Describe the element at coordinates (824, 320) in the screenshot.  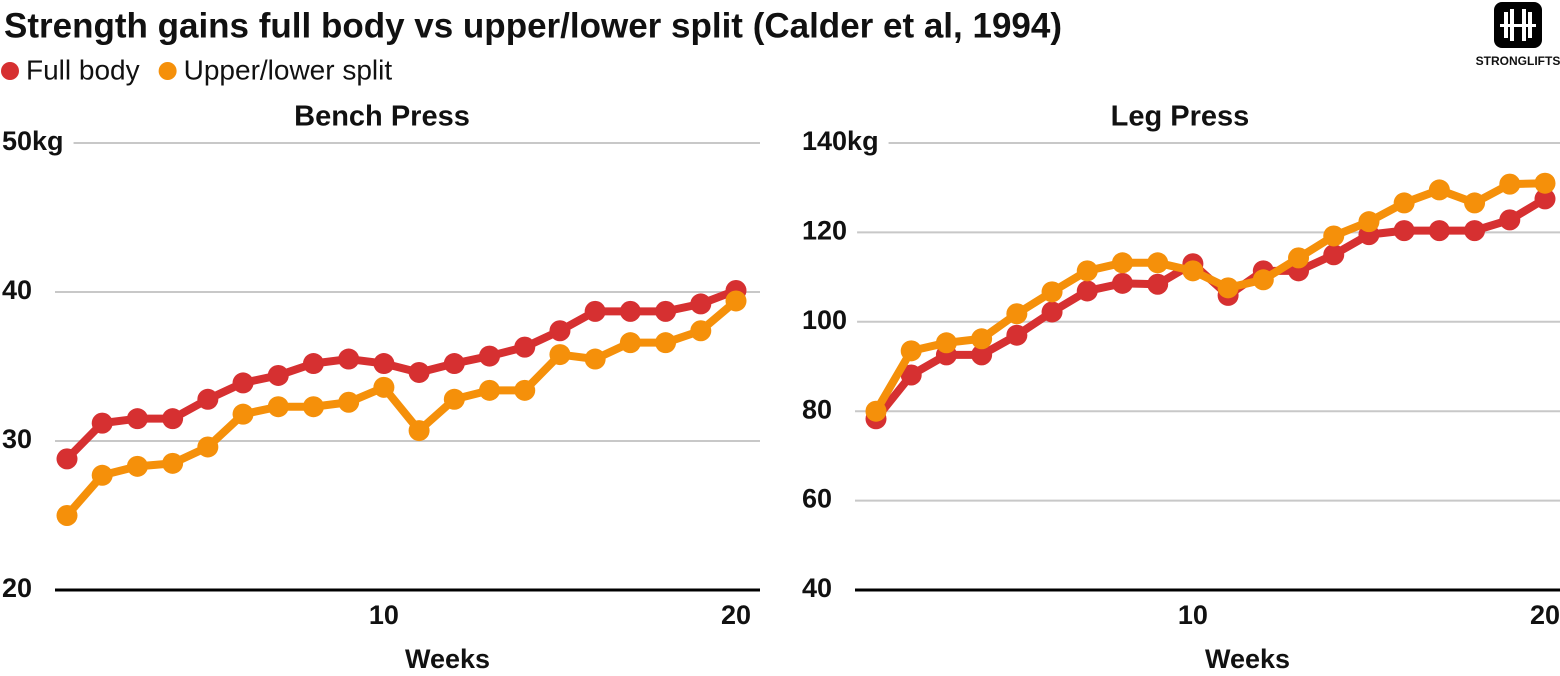
I see `y-tick-label: 100` at that location.